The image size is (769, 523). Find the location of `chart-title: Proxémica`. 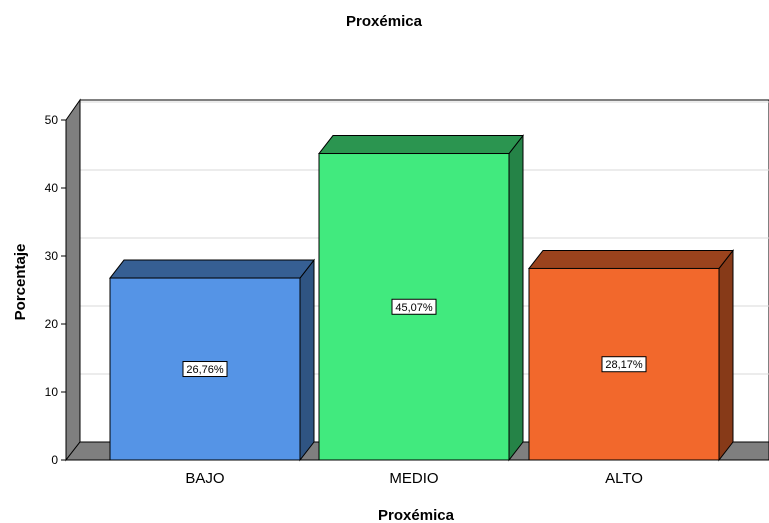

chart-title: Proxémica is located at coordinates (384, 21).